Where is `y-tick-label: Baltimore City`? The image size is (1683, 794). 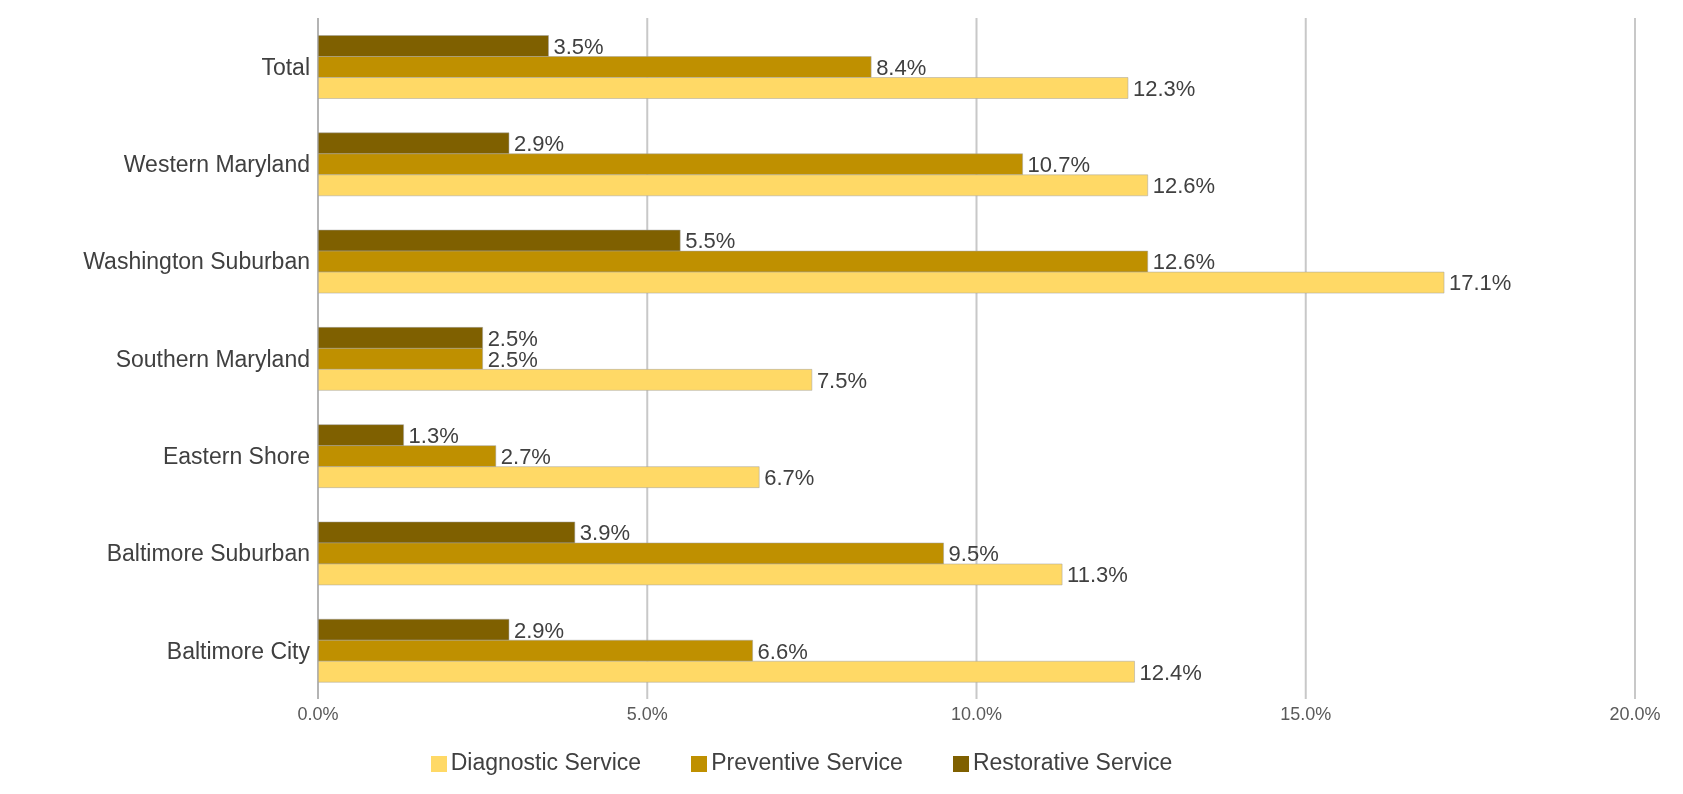 y-tick-label: Baltimore City is located at coordinates (238, 650).